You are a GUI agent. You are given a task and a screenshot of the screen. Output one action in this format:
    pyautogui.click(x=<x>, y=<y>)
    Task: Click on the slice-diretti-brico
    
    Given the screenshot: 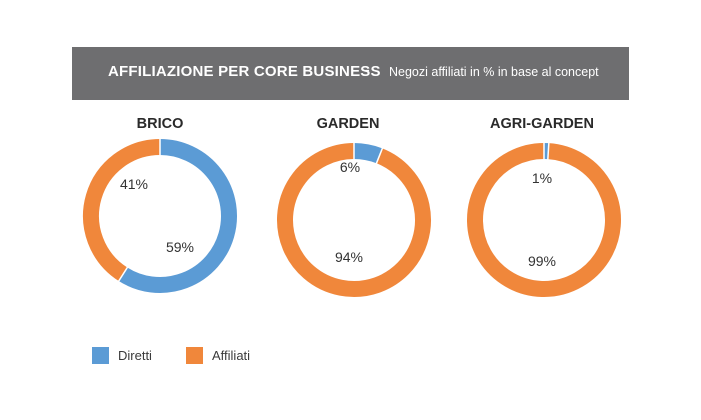 What is the action you would take?
    pyautogui.click(x=177, y=216)
    